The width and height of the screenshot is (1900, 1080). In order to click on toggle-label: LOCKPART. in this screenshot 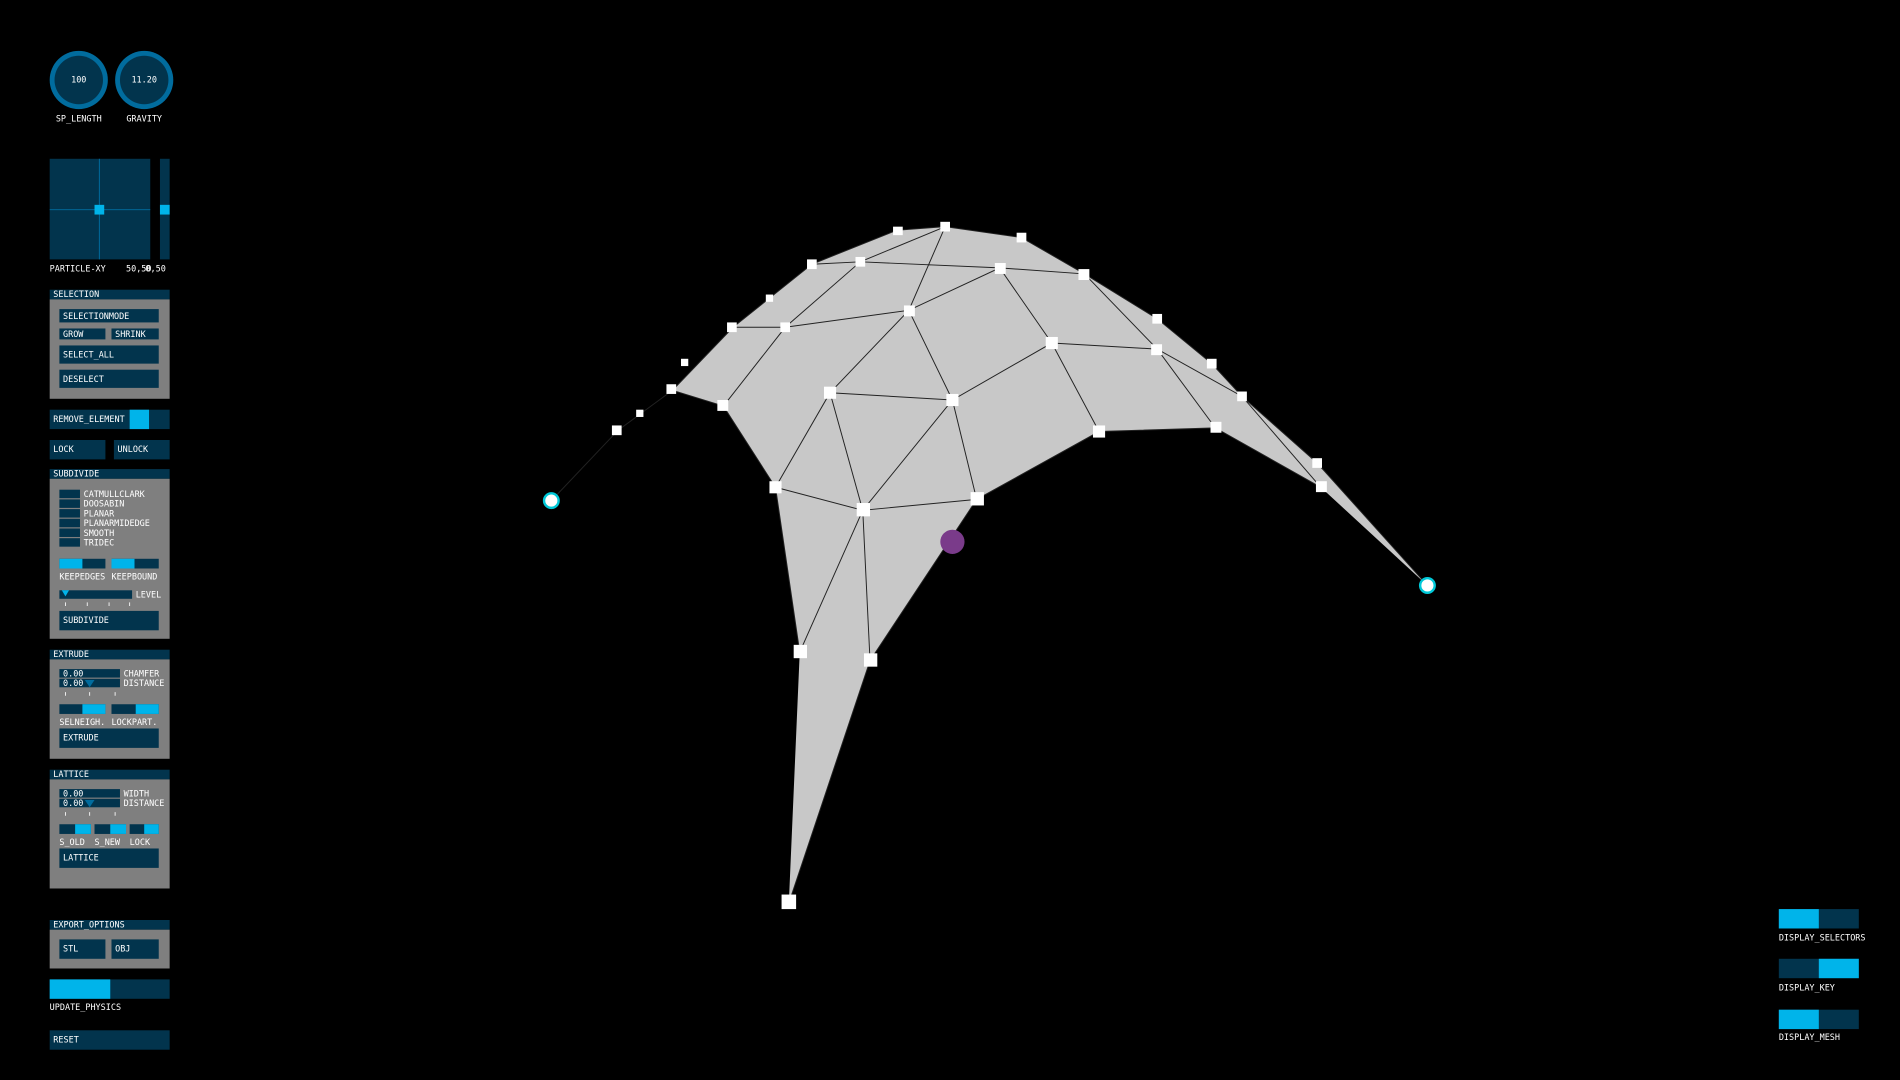, I will do `click(134, 722)`.